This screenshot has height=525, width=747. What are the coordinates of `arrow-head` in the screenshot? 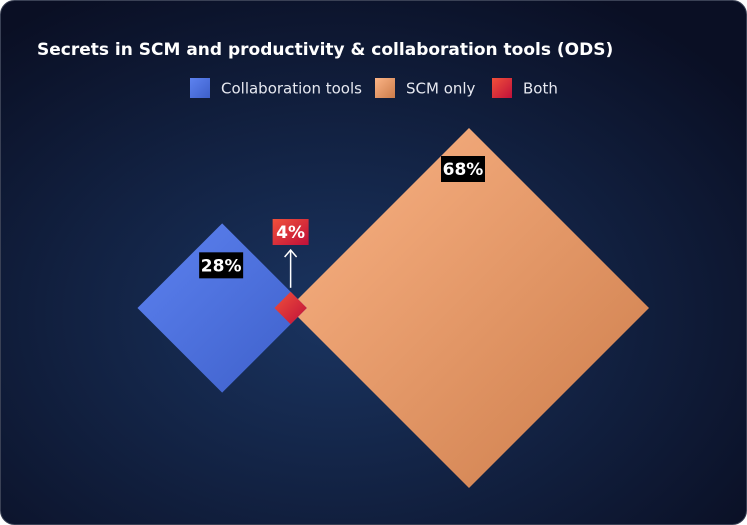 It's located at (291, 253).